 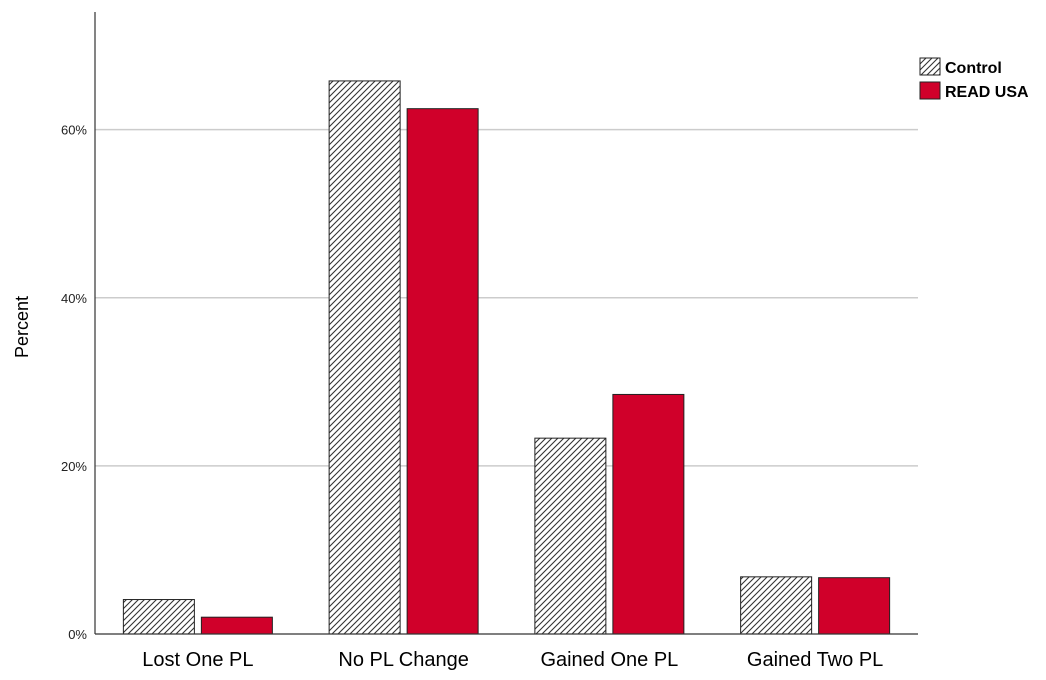 I want to click on legend: Control READ USA, so click(x=974, y=79).